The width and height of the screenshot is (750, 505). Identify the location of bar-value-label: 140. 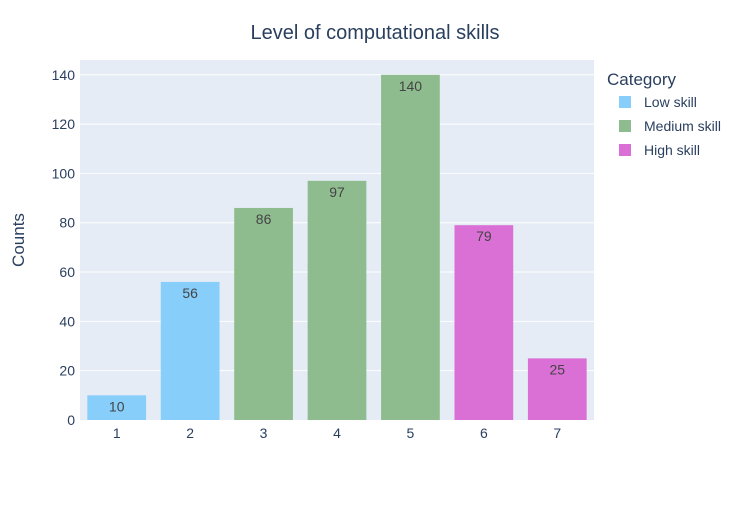
(411, 86).